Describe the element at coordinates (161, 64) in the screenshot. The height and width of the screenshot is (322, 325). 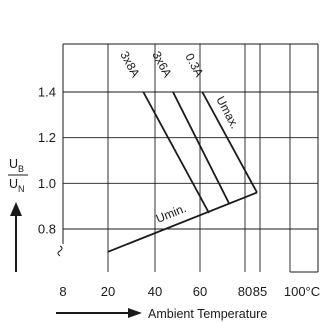
I see `series-label-1: 3x6A` at that location.